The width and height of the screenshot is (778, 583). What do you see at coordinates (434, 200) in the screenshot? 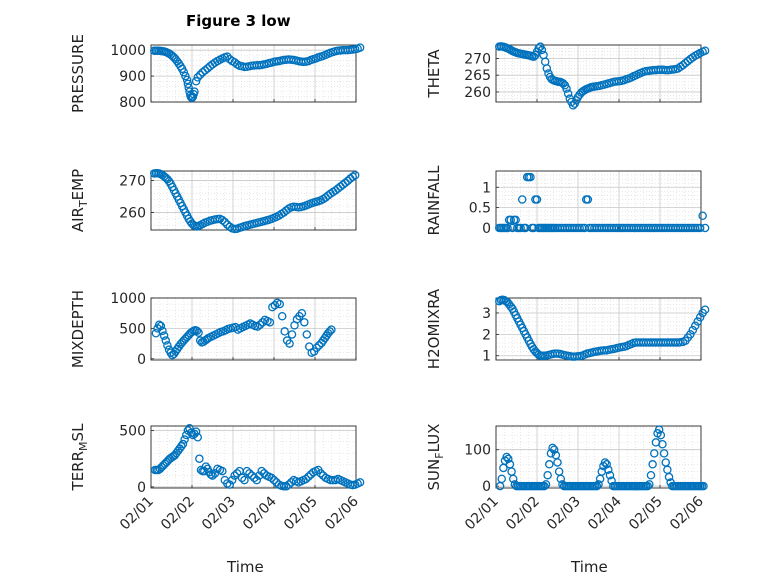
I see `y-axis-label: RAINFALL` at bounding box center [434, 200].